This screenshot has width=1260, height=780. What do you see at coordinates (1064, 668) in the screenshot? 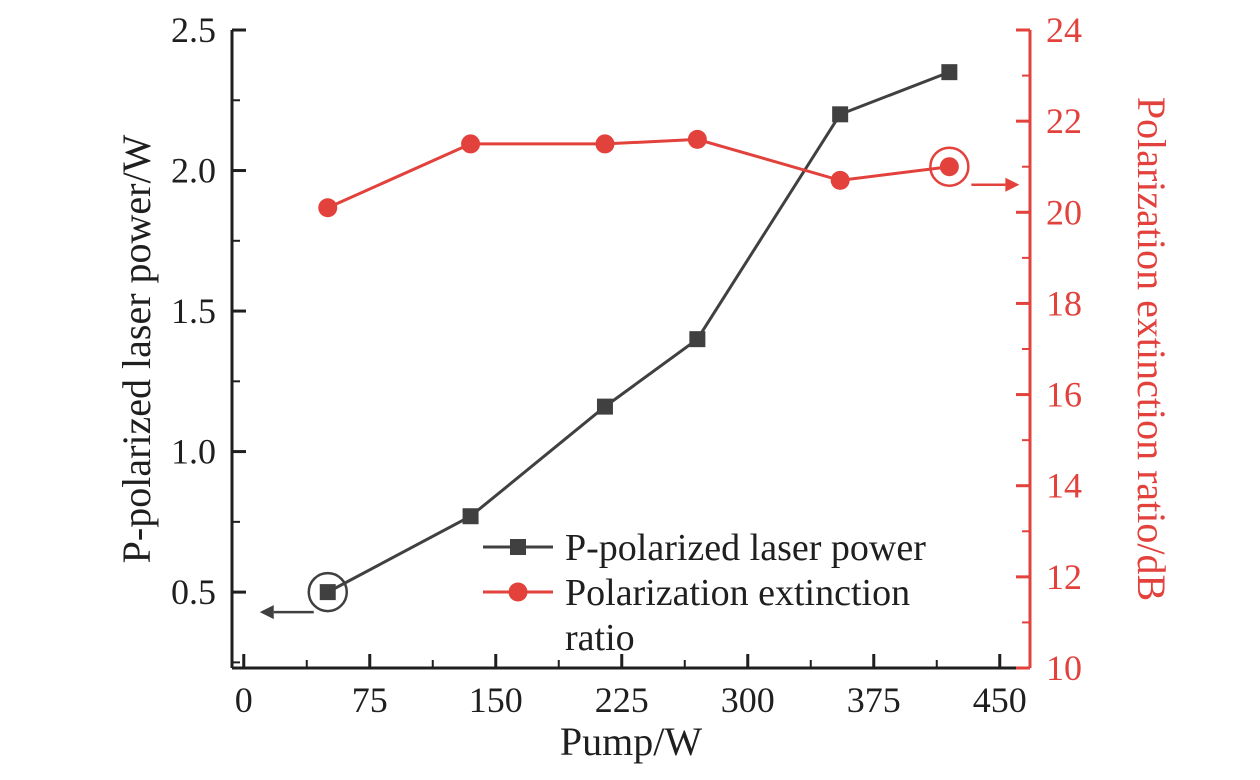
I see `y-right-tick-label: 10` at bounding box center [1064, 668].